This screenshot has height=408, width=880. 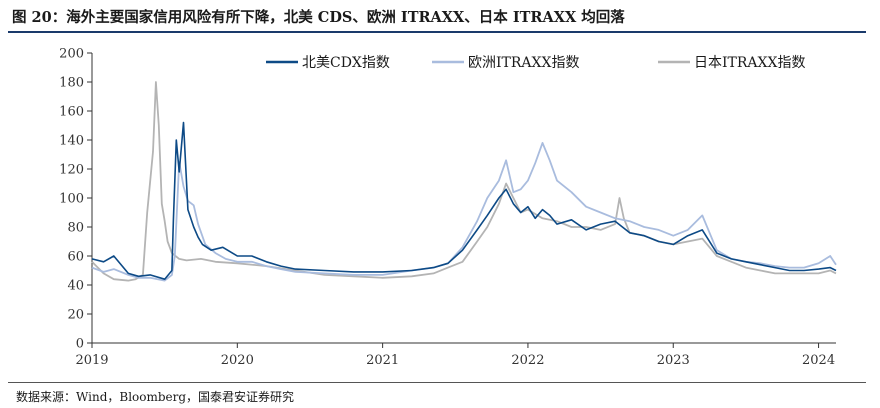 I want to click on y-tick-label: 140, so click(x=71, y=141).